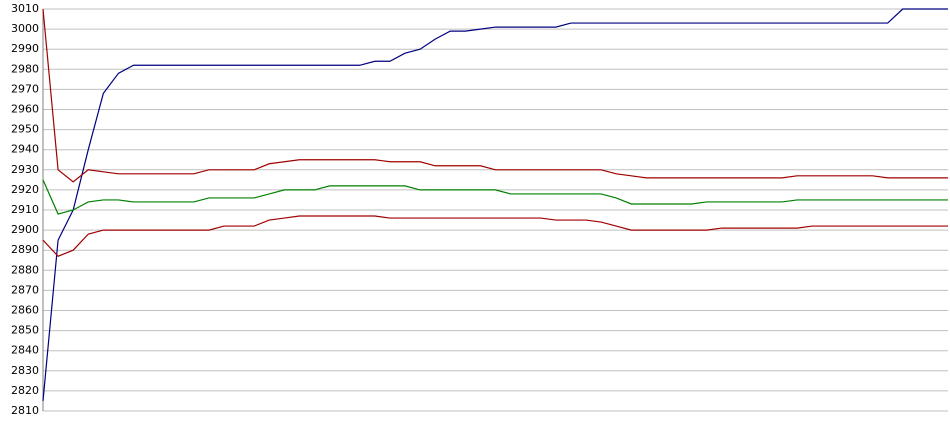  I want to click on y-tick-label: 2970, so click(25, 88).